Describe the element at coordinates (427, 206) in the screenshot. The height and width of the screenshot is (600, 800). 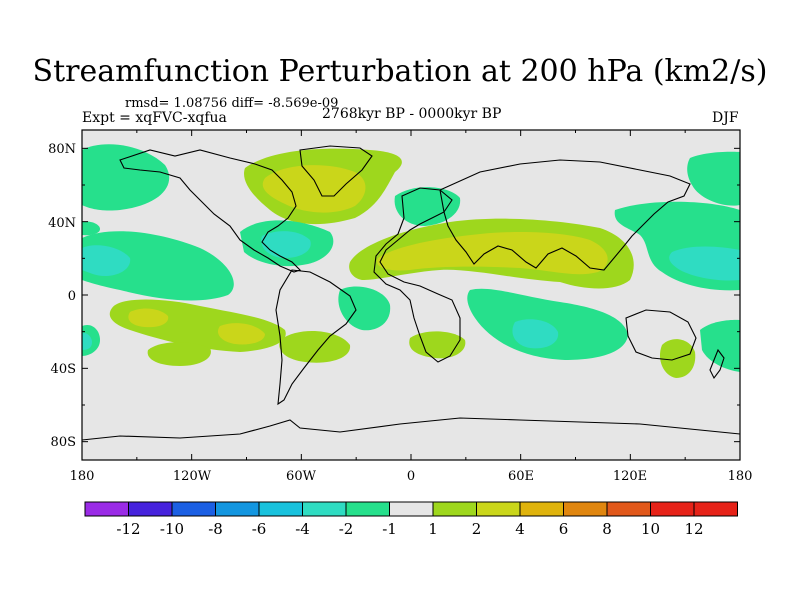
I see `contour-europe-neg` at that location.